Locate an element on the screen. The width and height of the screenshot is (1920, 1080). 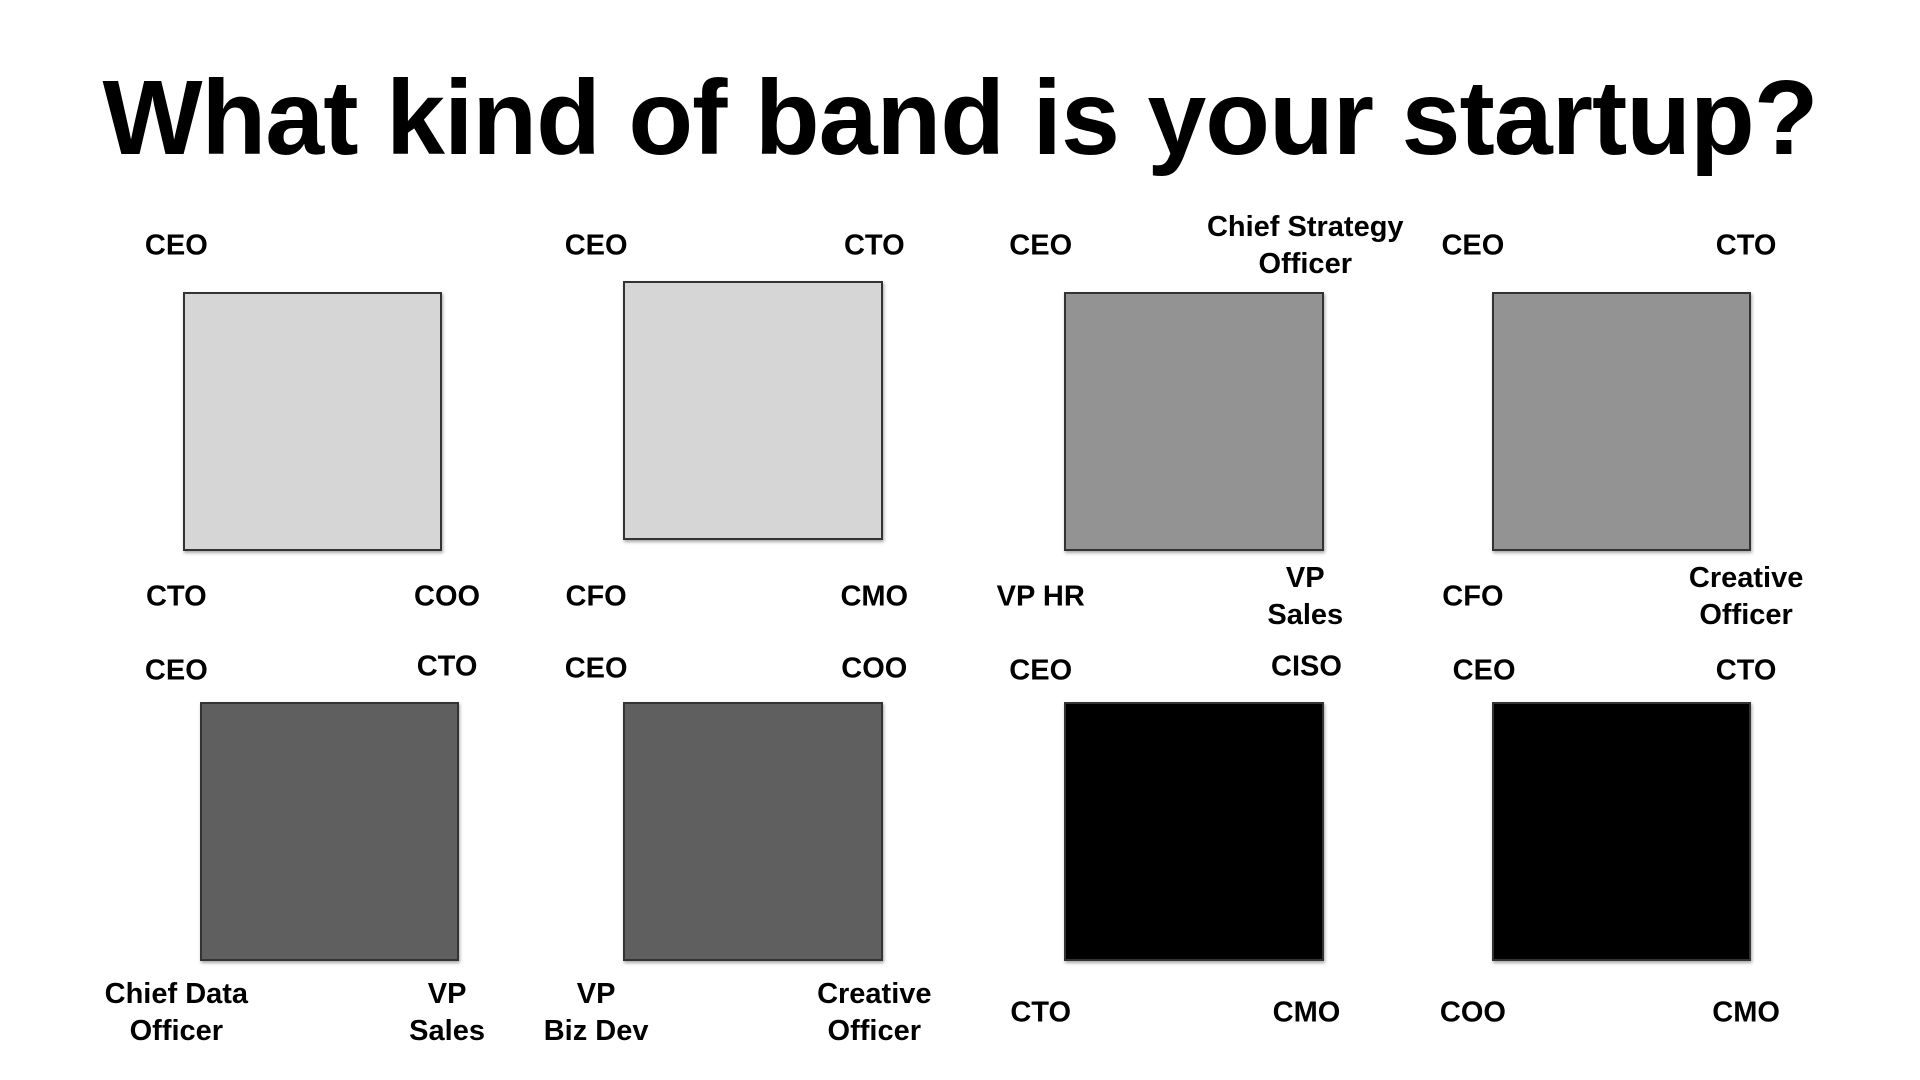
role-label: Chief Data Officer is located at coordinates (176, 1013).